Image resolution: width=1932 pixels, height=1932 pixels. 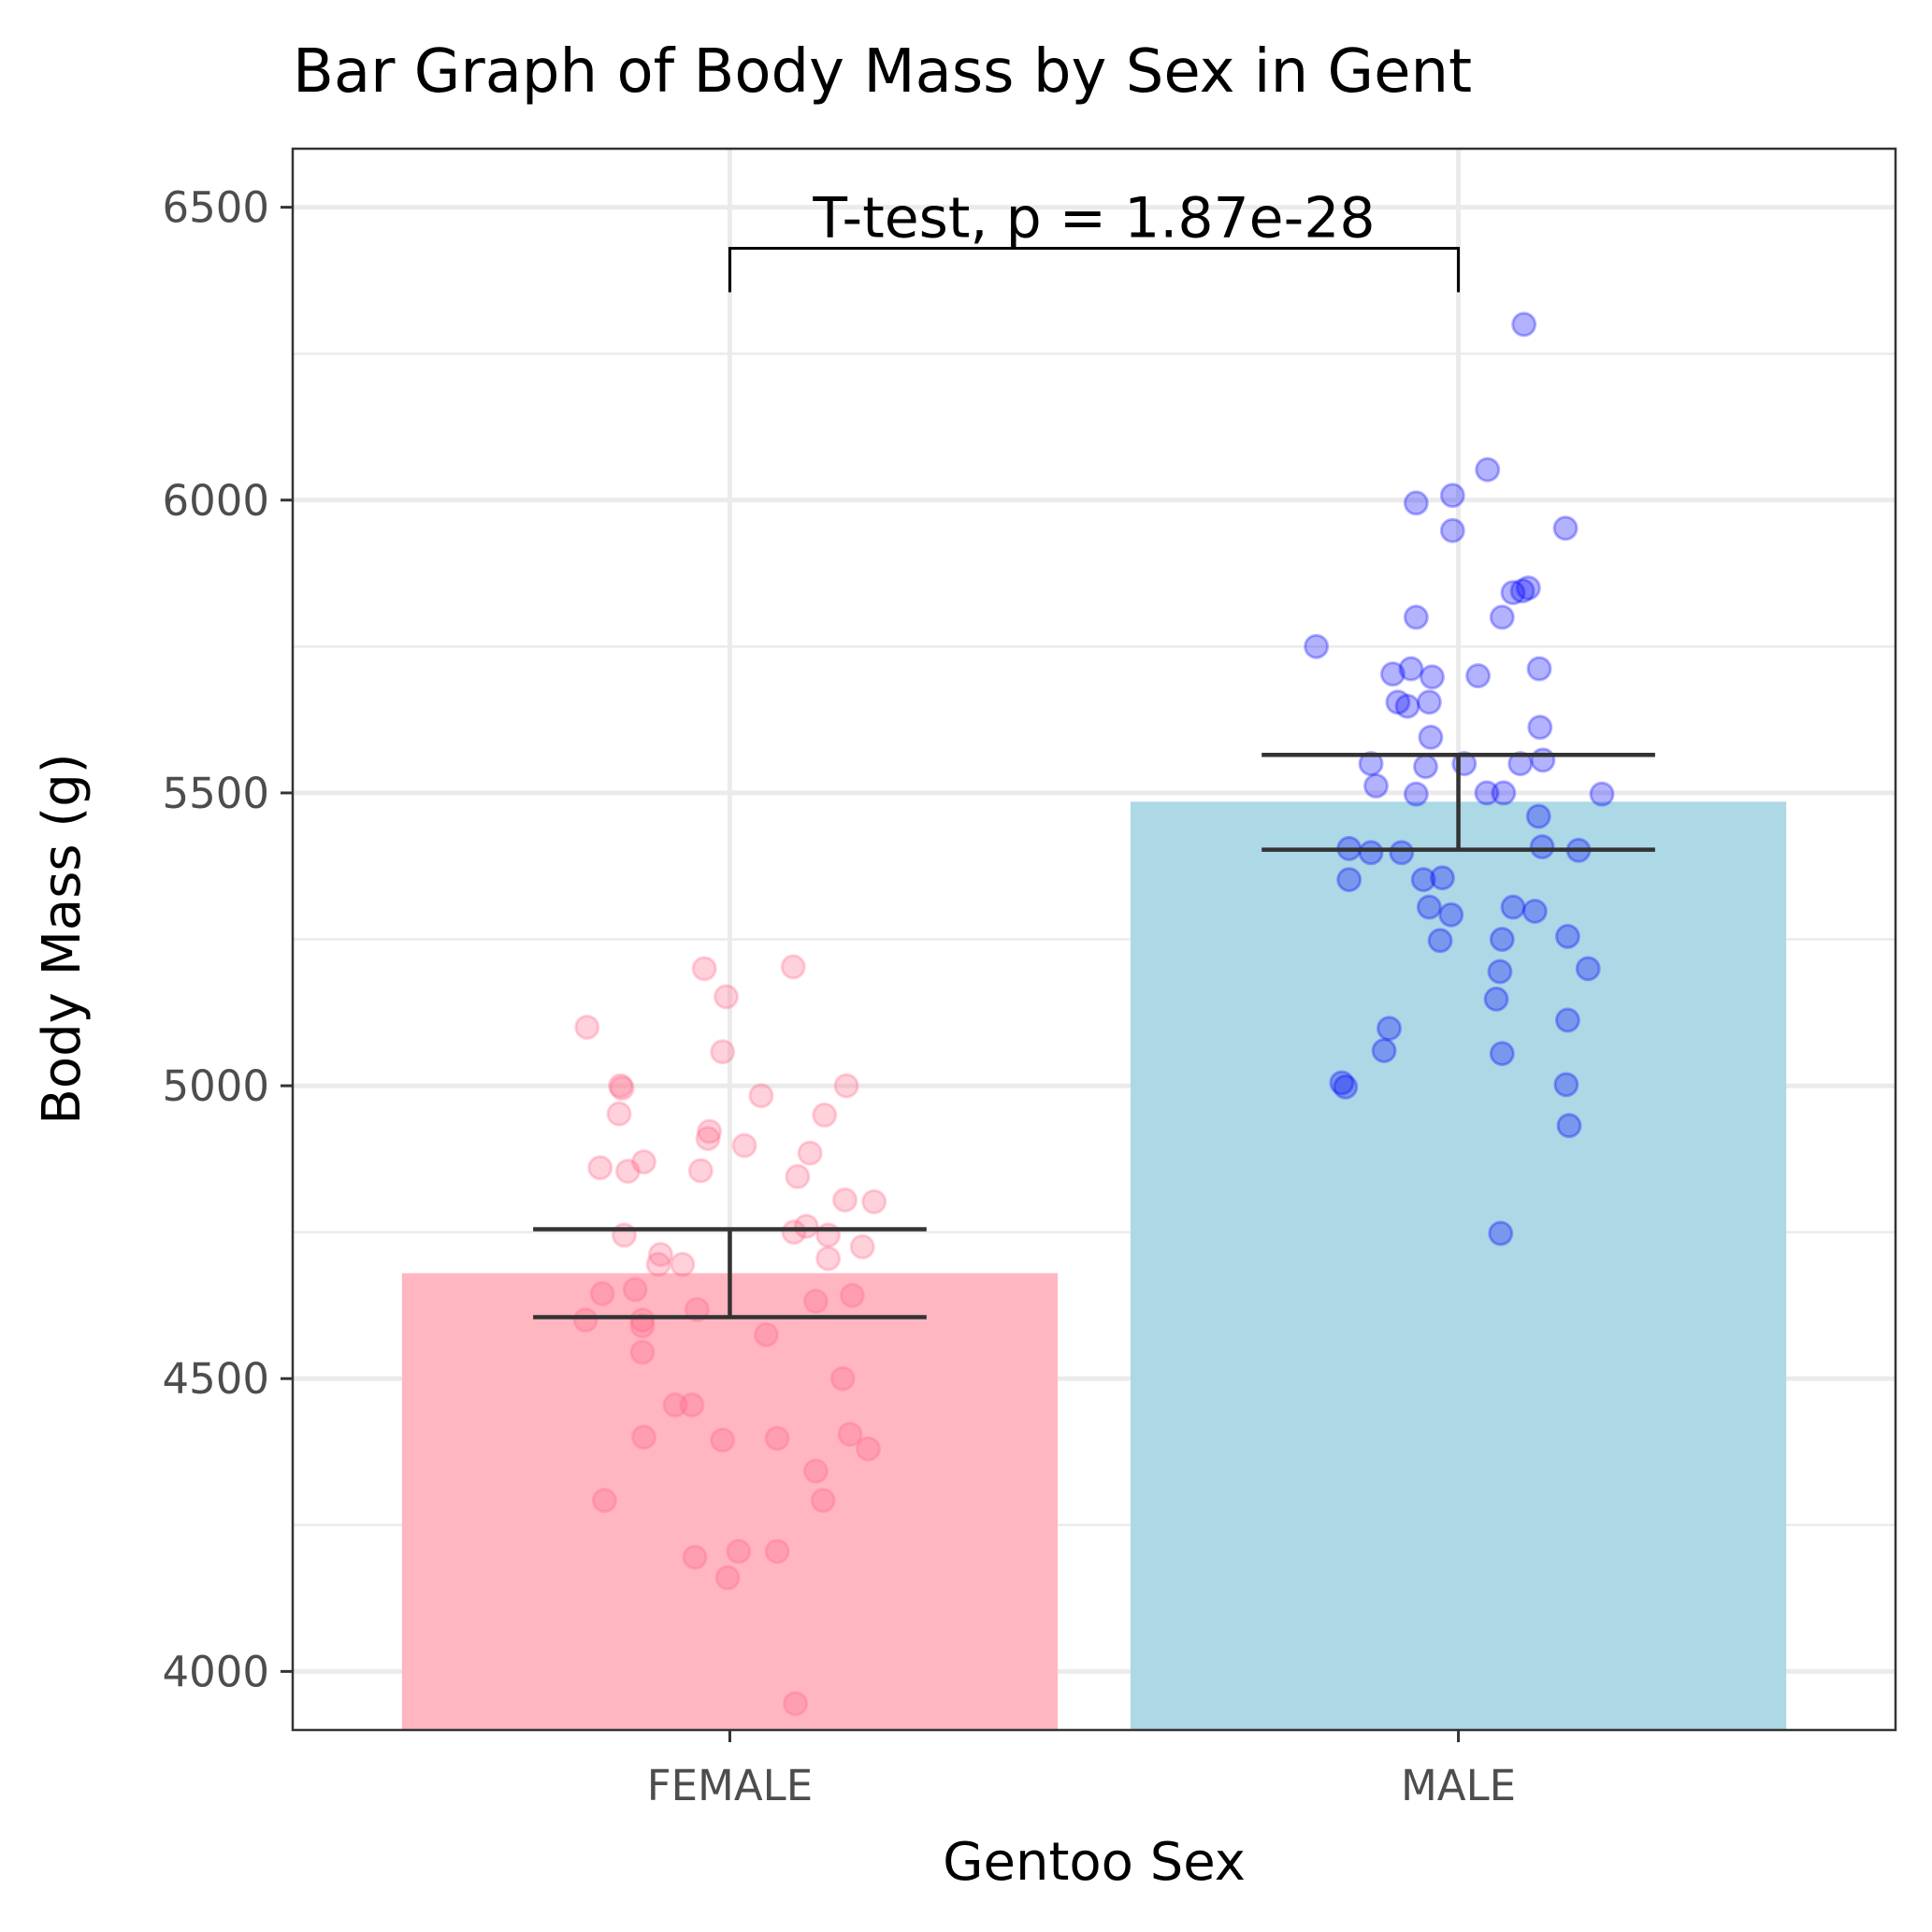 I want to click on bar-female, so click(x=730, y=1501).